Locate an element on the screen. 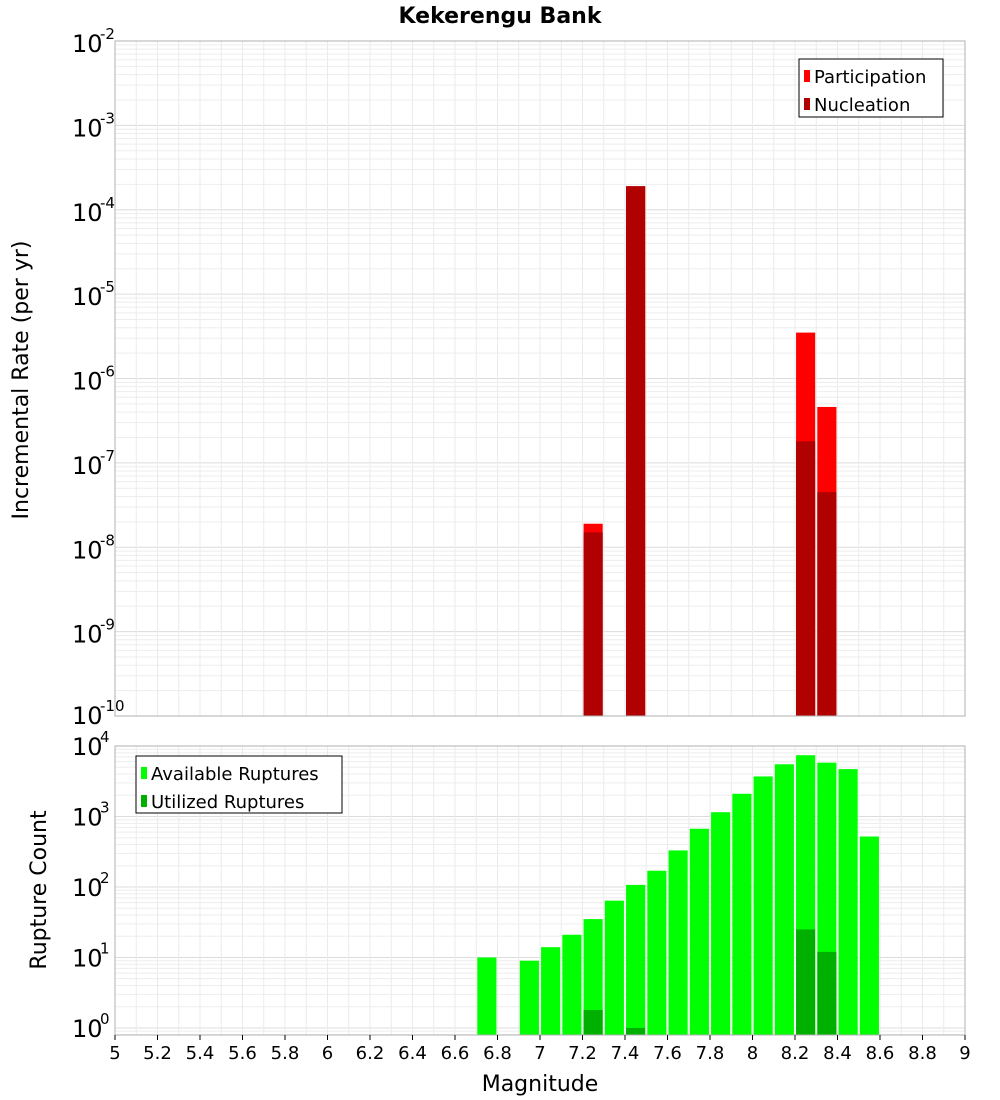 The height and width of the screenshot is (1100, 1000). y-tick-label: 10⁻⁹ is located at coordinates (93, 632).